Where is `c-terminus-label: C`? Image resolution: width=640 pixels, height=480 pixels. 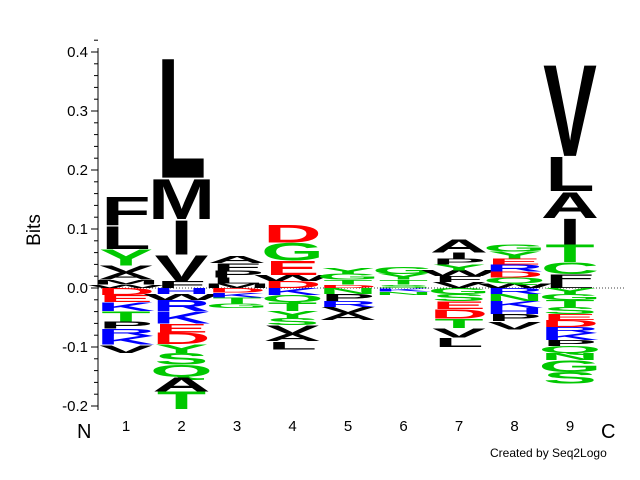 c-terminus-label: C is located at coordinates (608, 432).